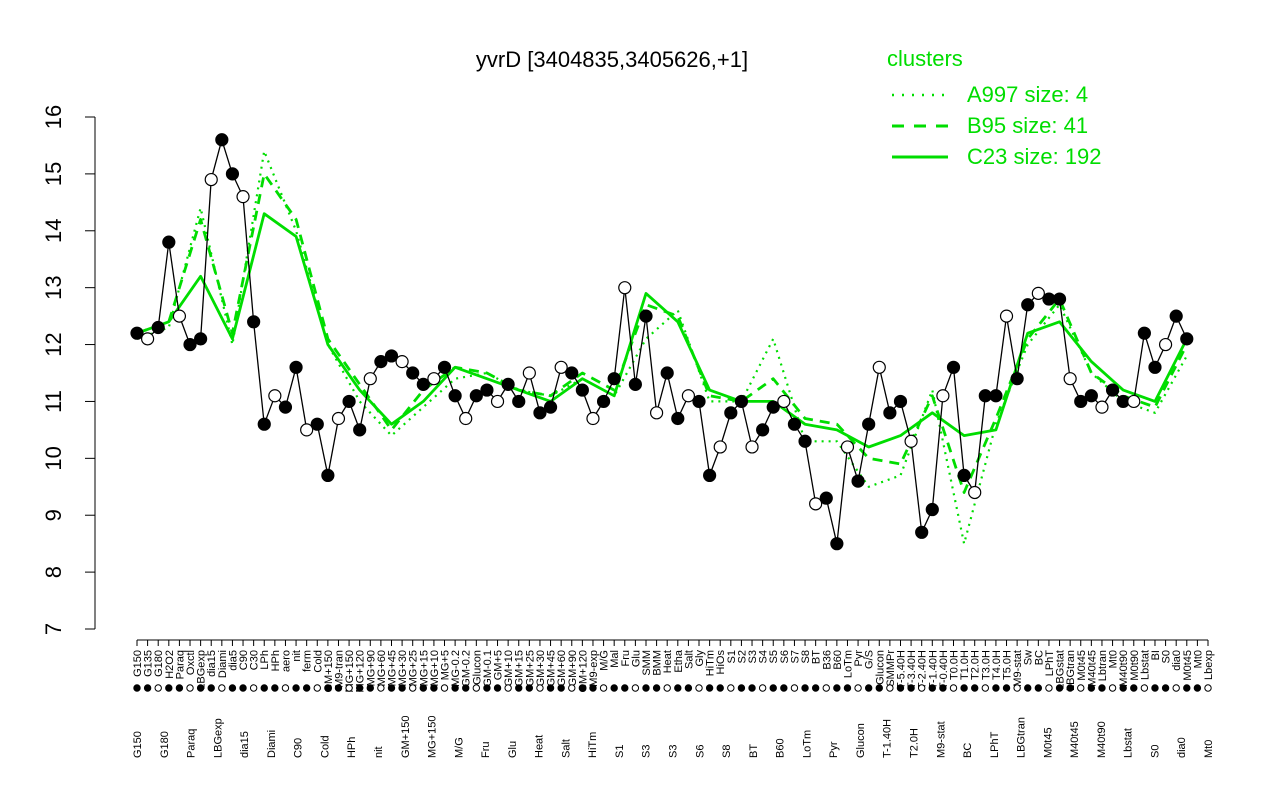 This screenshot has height=800, width=1280. What do you see at coordinates (626, 658) in the screenshot?
I see `x-tick-label: Fru` at bounding box center [626, 658].